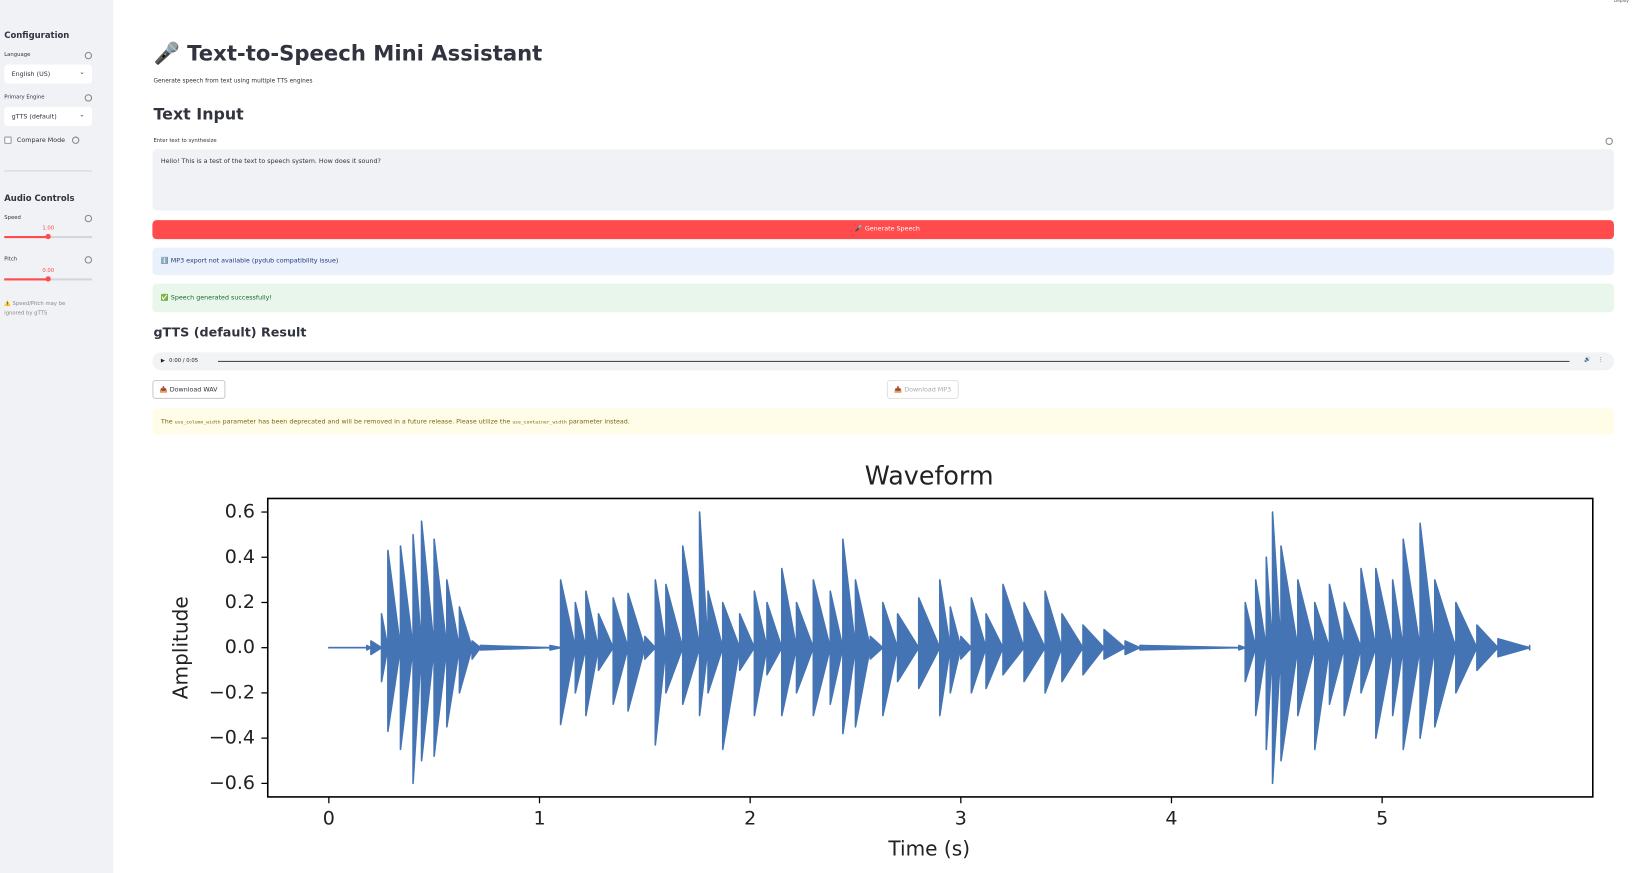  What do you see at coordinates (883, 298) in the screenshot?
I see `success-alert: ✅ Speech generated successfully!` at bounding box center [883, 298].